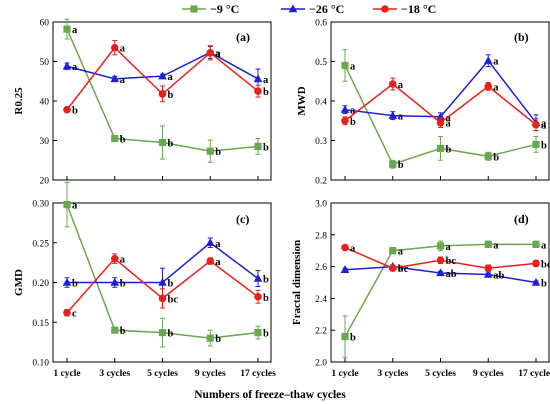  I want to click on legend-entry-2: −18 °C, so click(404, 9).